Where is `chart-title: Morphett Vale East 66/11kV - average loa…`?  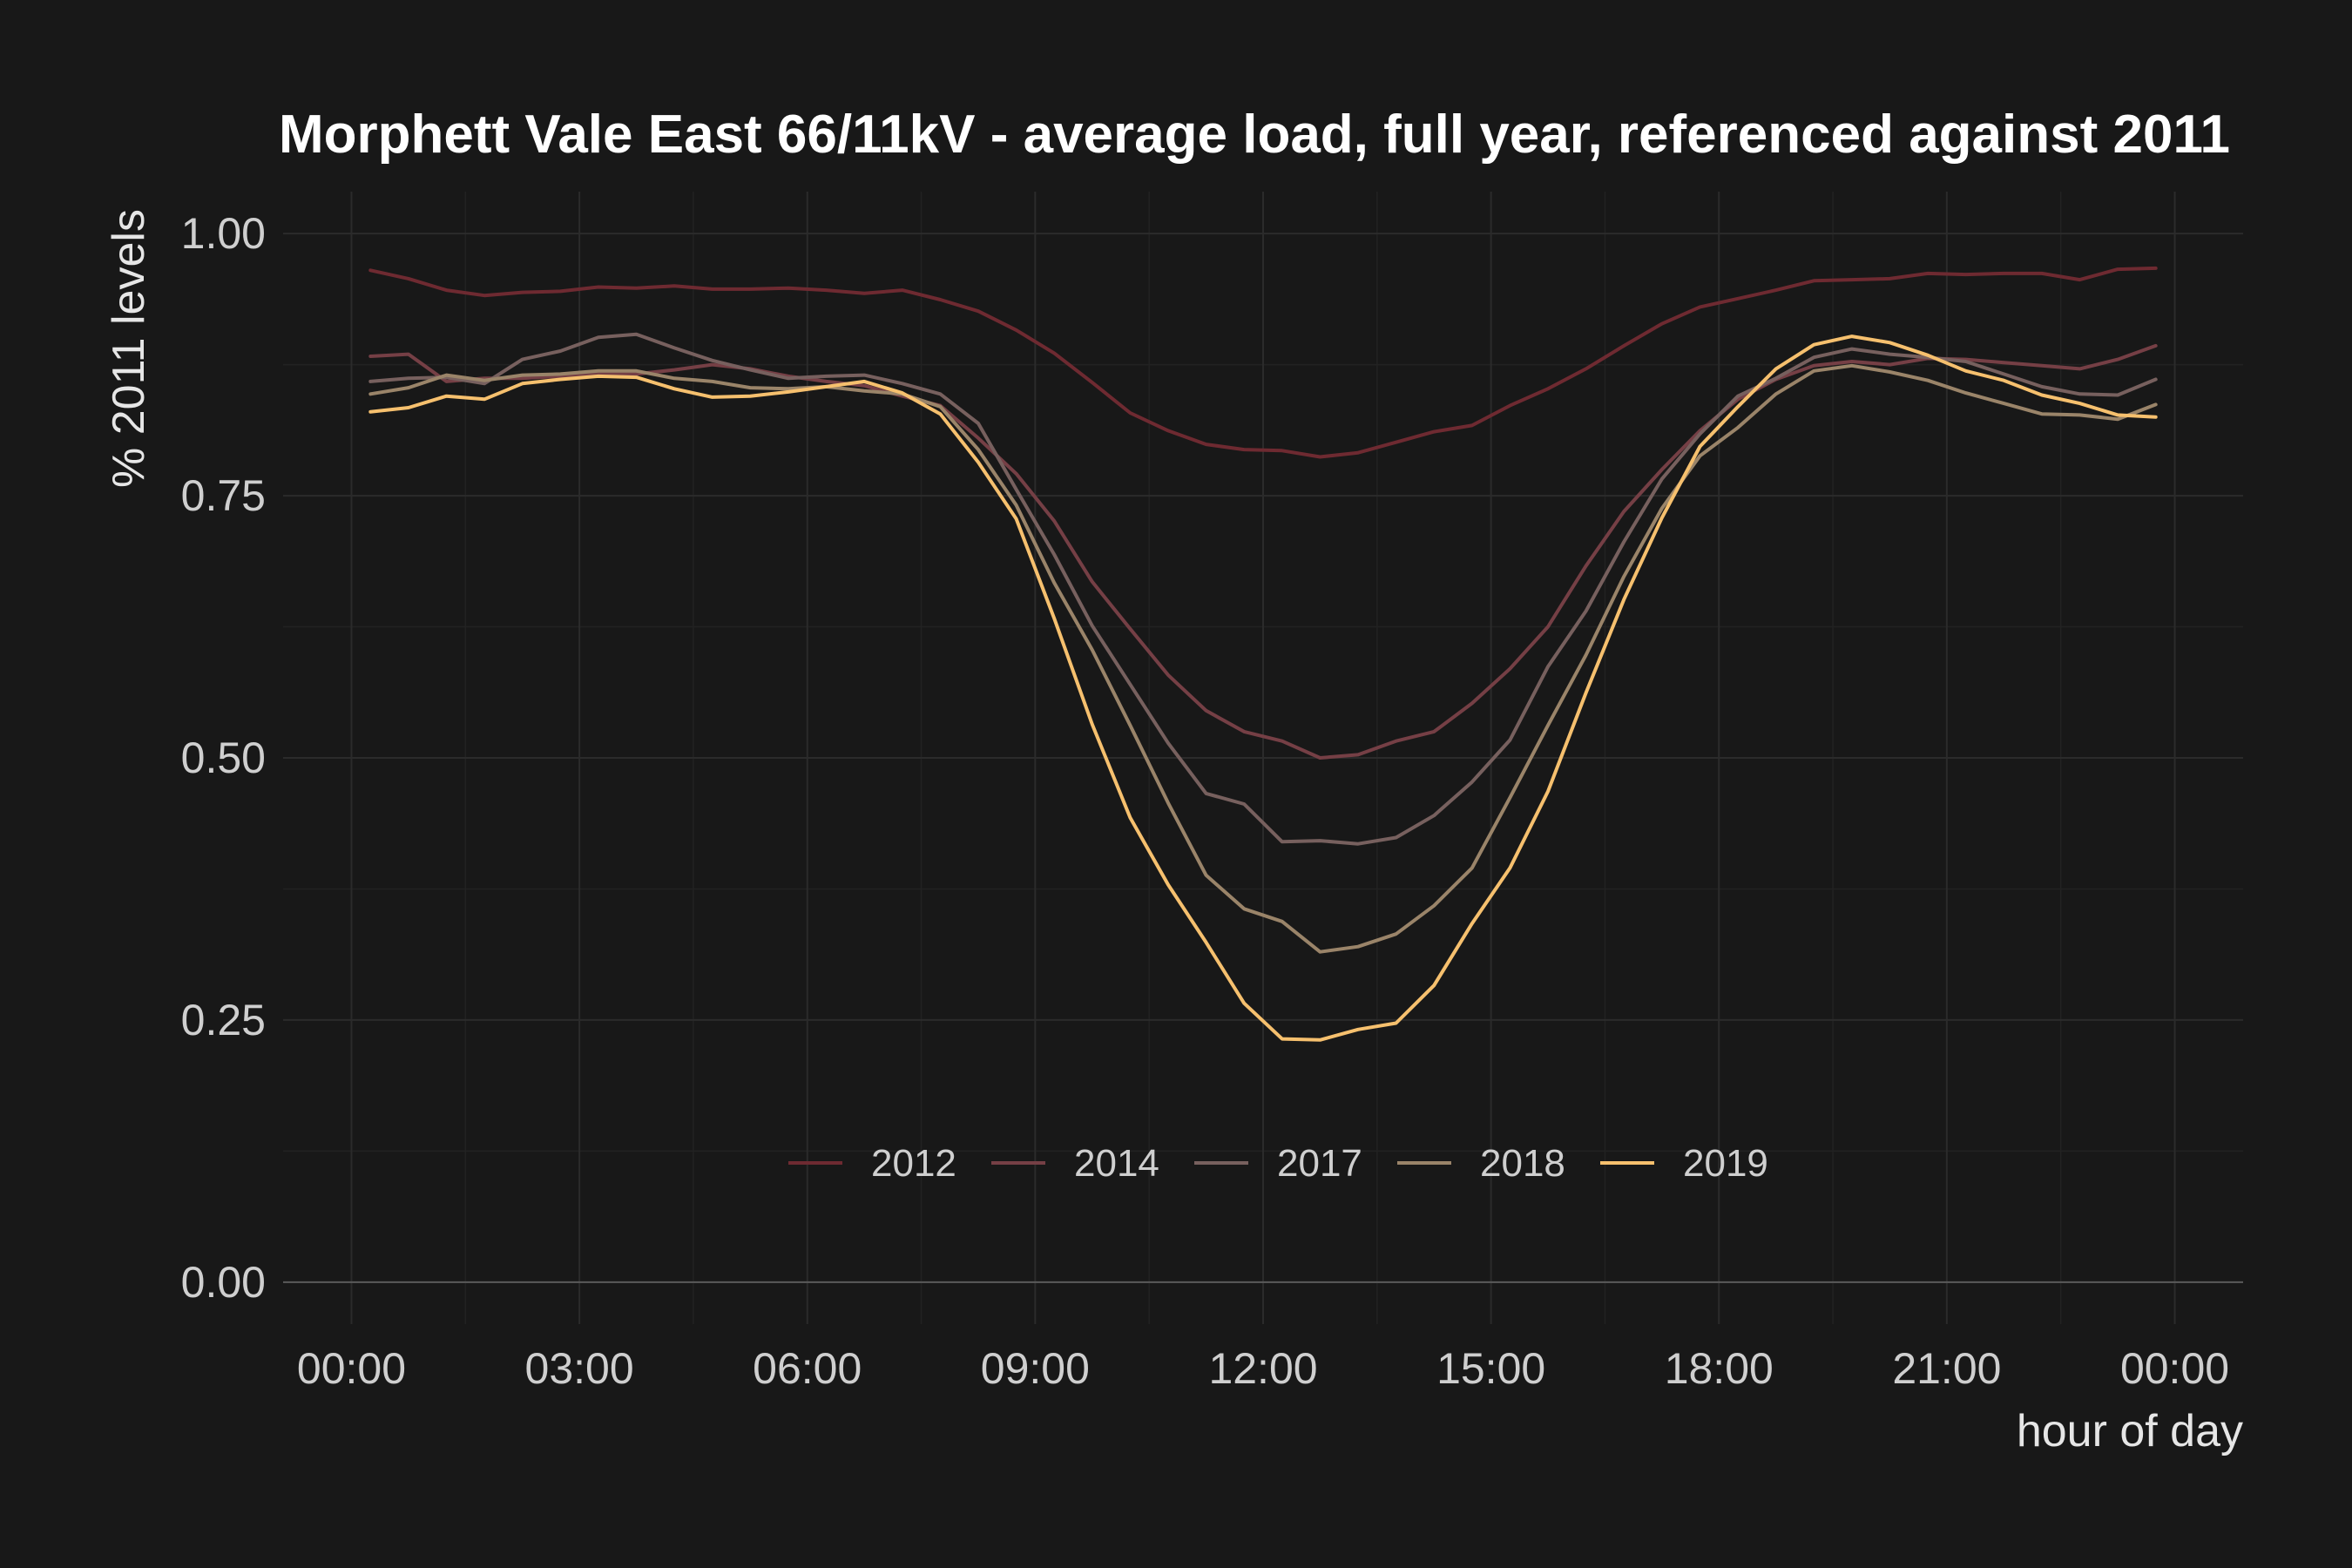 chart-title: Morphett Vale East 66/11kV - average loa… is located at coordinates (1254, 135).